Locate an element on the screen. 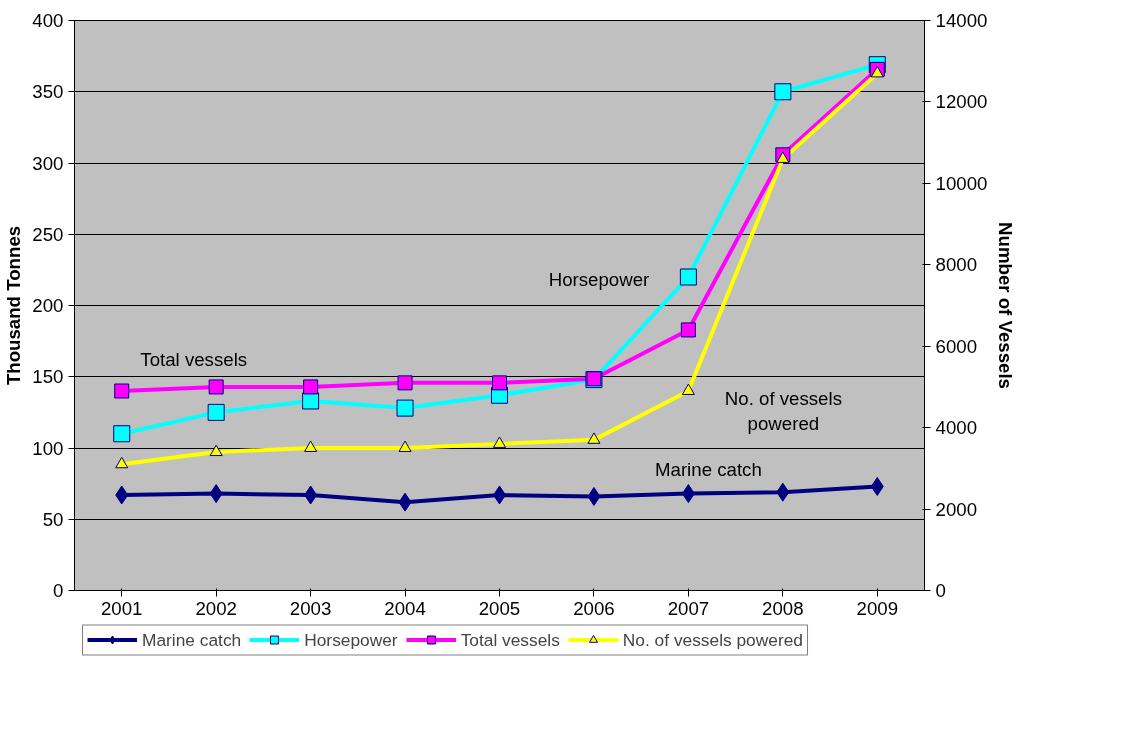 Image resolution: width=1134 pixels, height=752 pixels. y-tick-label: 250 is located at coordinates (48, 234).